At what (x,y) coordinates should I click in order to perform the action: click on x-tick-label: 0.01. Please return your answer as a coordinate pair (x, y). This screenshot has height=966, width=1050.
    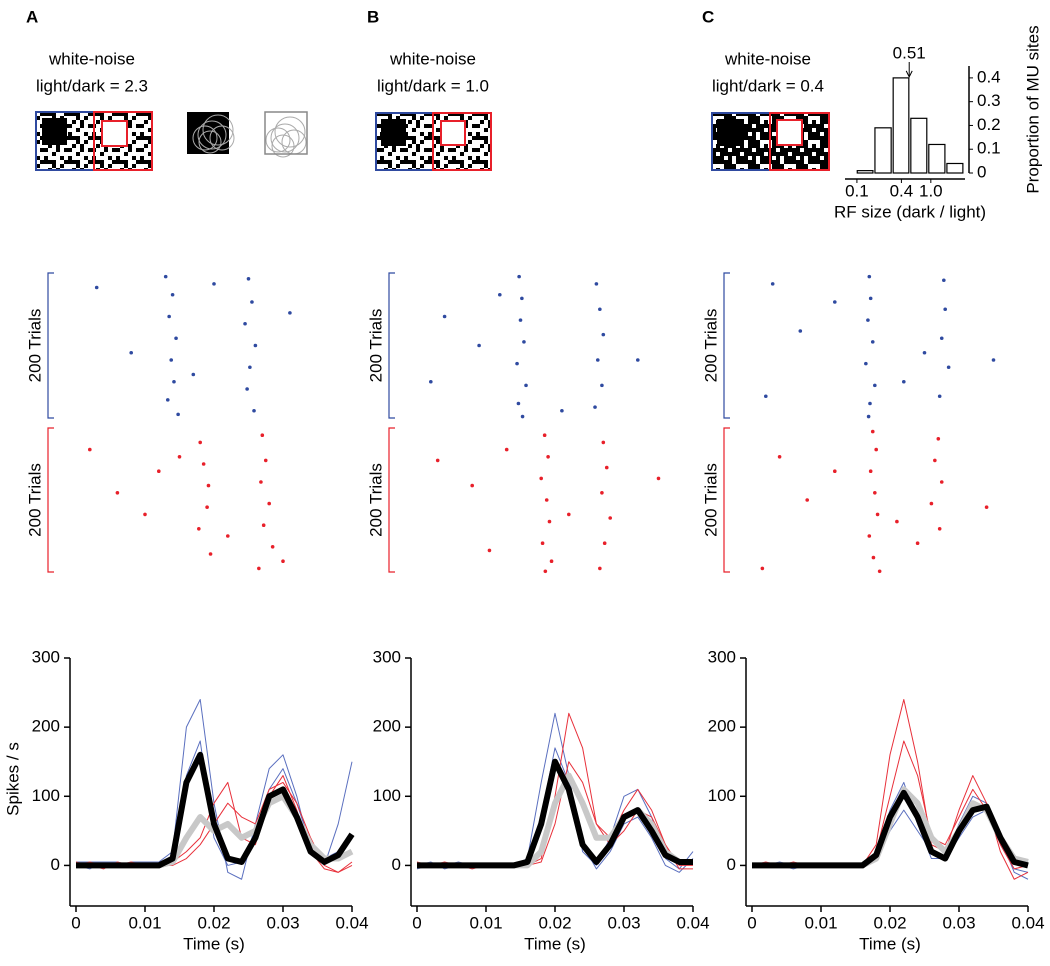
    Looking at the image, I should click on (144, 922).